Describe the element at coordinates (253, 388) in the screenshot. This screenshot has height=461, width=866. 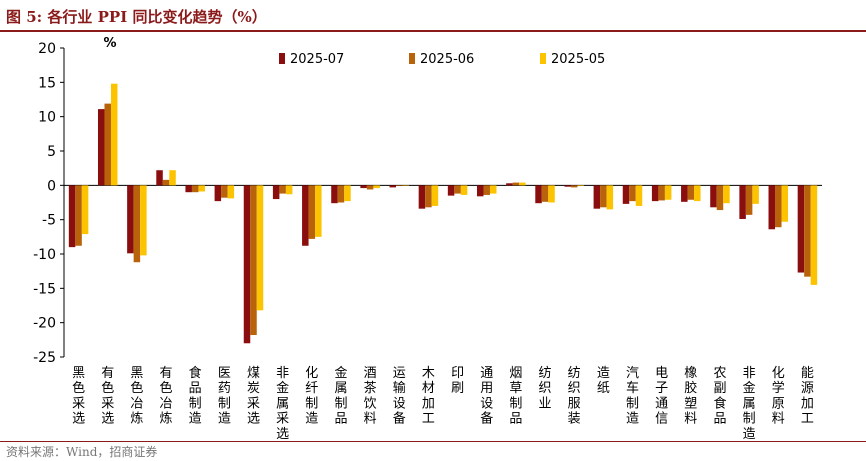
I see `x-tick-label: 炭` at that location.